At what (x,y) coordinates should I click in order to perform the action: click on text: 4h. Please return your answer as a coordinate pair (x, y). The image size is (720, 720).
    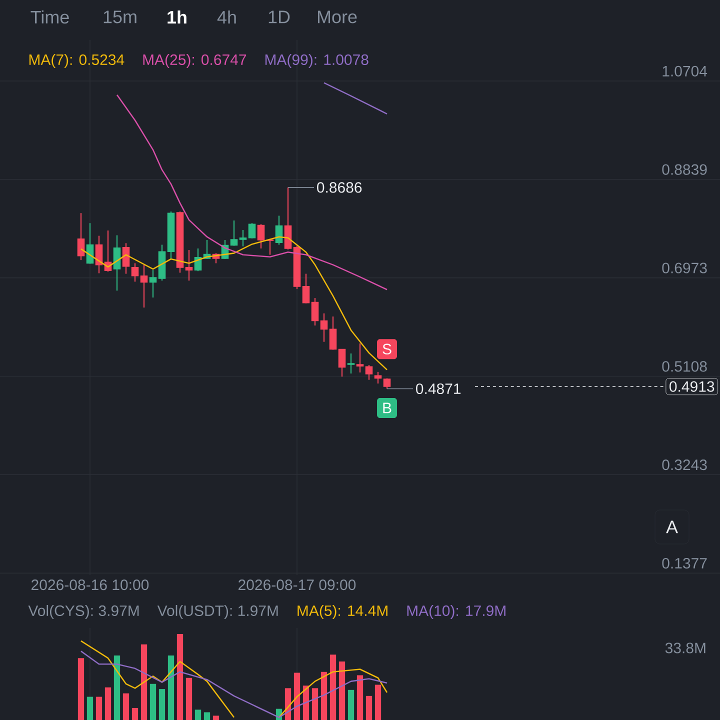
    Looking at the image, I should click on (226, 17).